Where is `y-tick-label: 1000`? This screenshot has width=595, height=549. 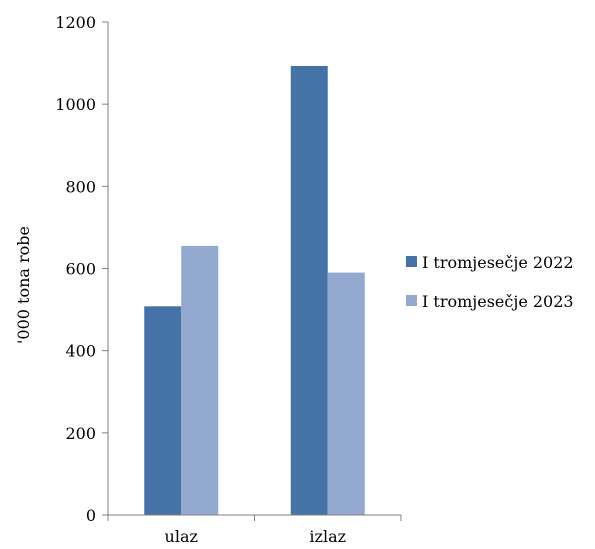
y-tick-label: 1000 is located at coordinates (75, 104).